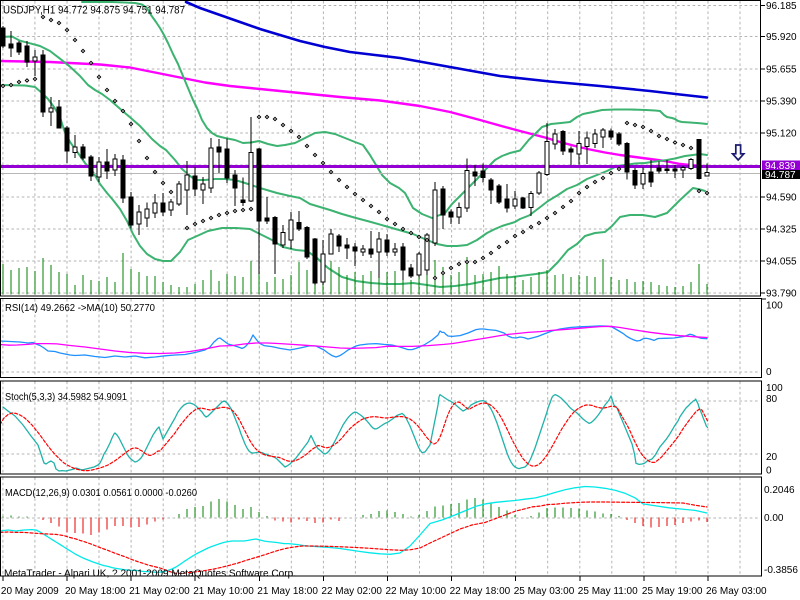 The width and height of the screenshot is (800, 600). I want to click on svg-text: 25 May 03:00, so click(544, 591).